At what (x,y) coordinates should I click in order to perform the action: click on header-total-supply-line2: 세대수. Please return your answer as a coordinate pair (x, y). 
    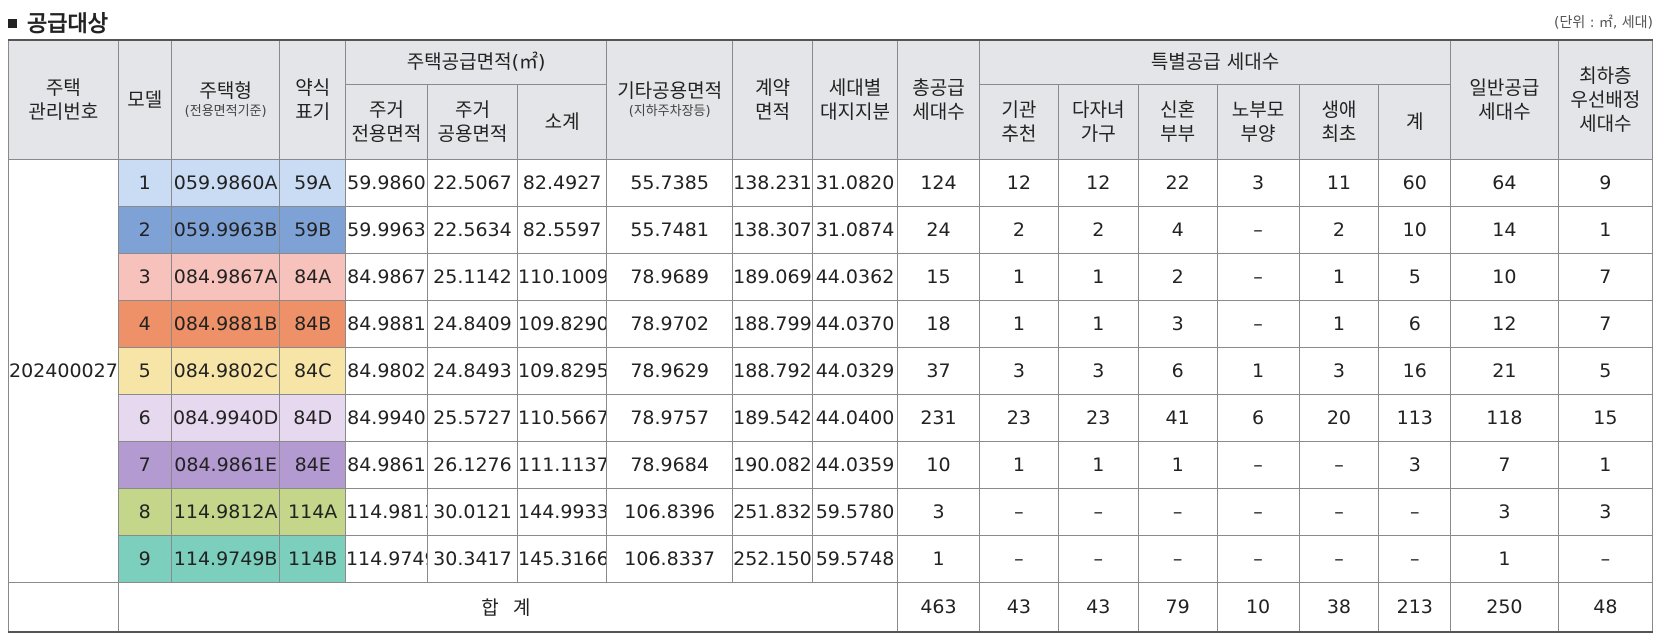
    Looking at the image, I should click on (938, 111).